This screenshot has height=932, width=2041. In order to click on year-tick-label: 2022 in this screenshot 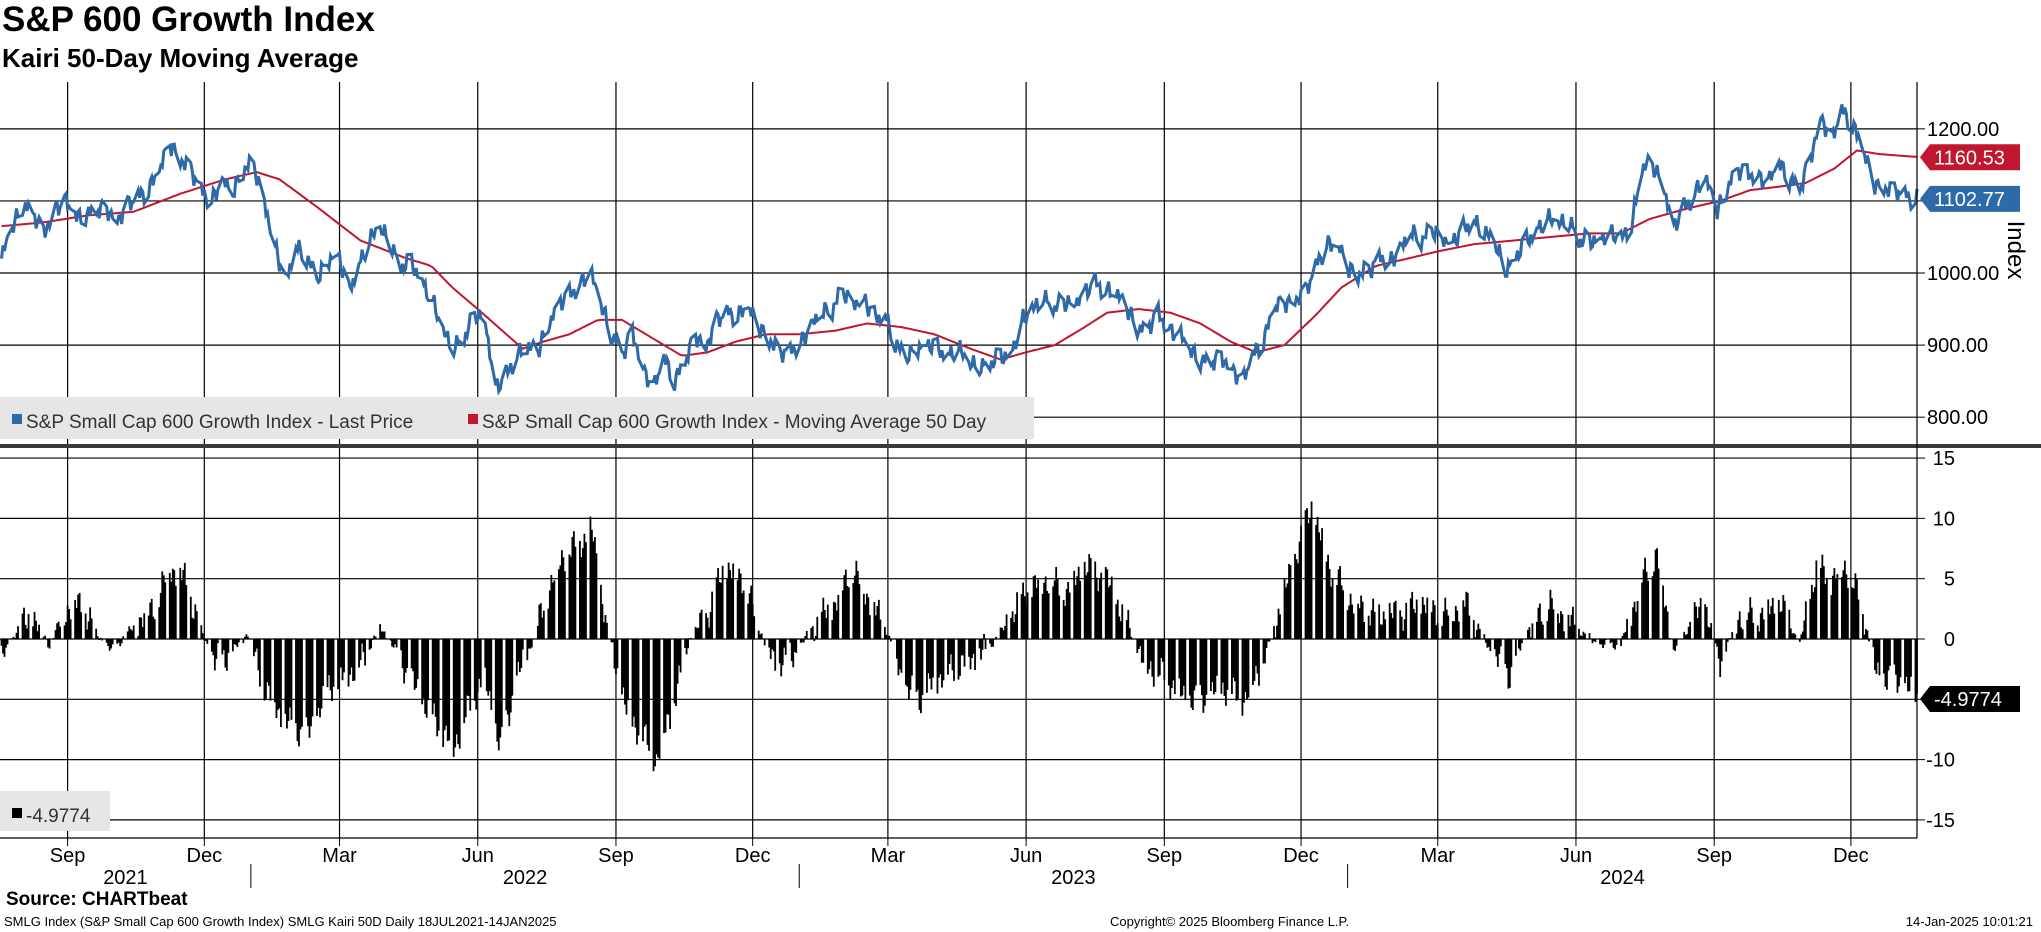, I will do `click(525, 878)`.